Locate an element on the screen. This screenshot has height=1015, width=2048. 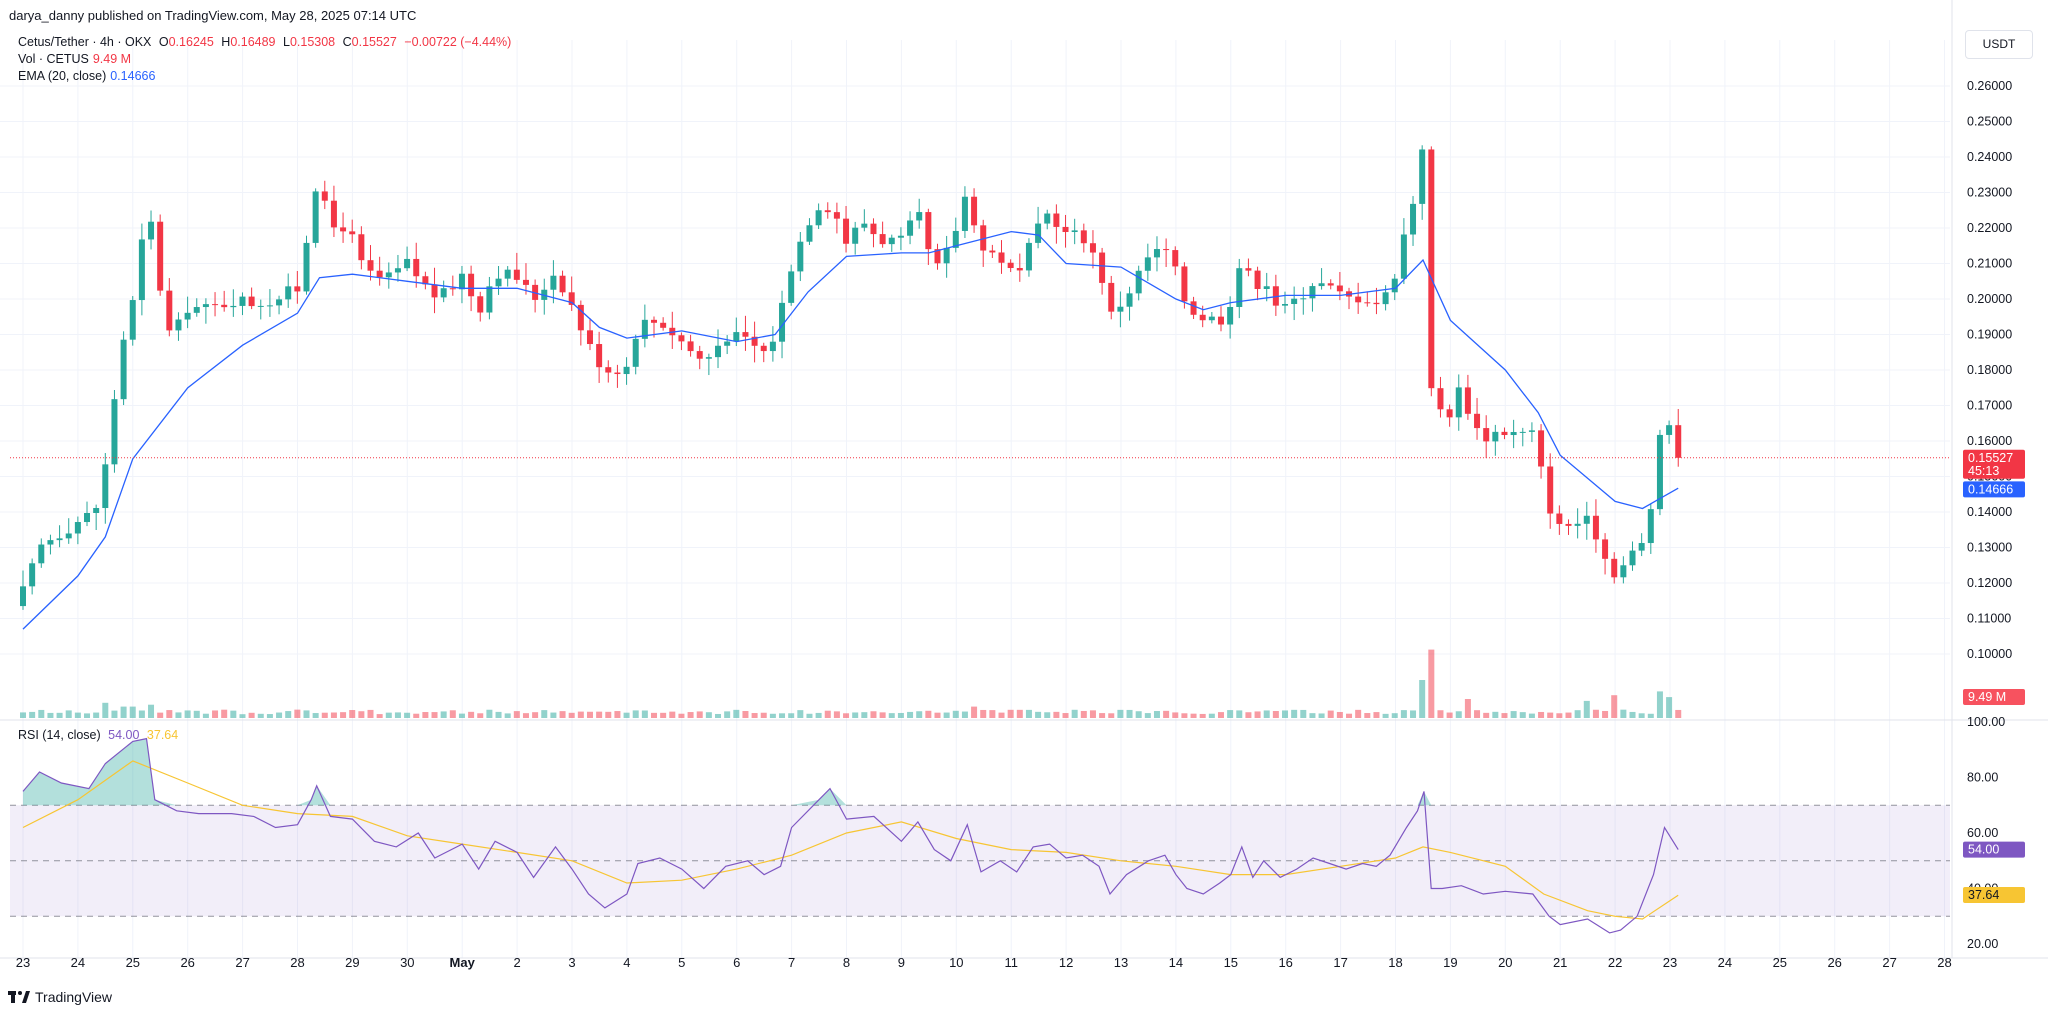
rsi-value: 54.00 is located at coordinates (124, 735).